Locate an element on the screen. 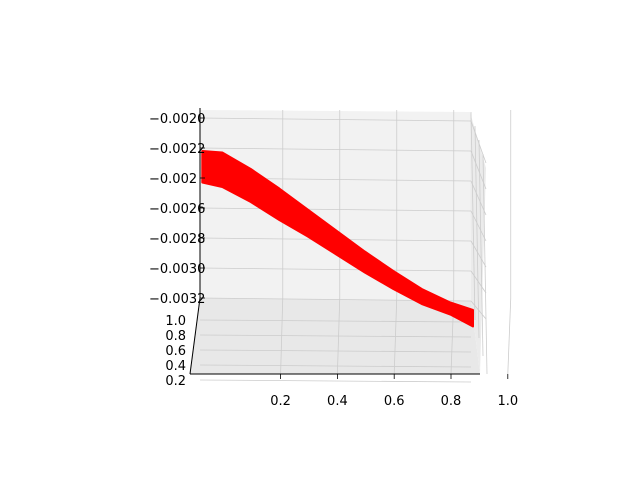 This screenshot has height=485, width=640. z-tick-label-4: −0.0028 is located at coordinates (177, 239).